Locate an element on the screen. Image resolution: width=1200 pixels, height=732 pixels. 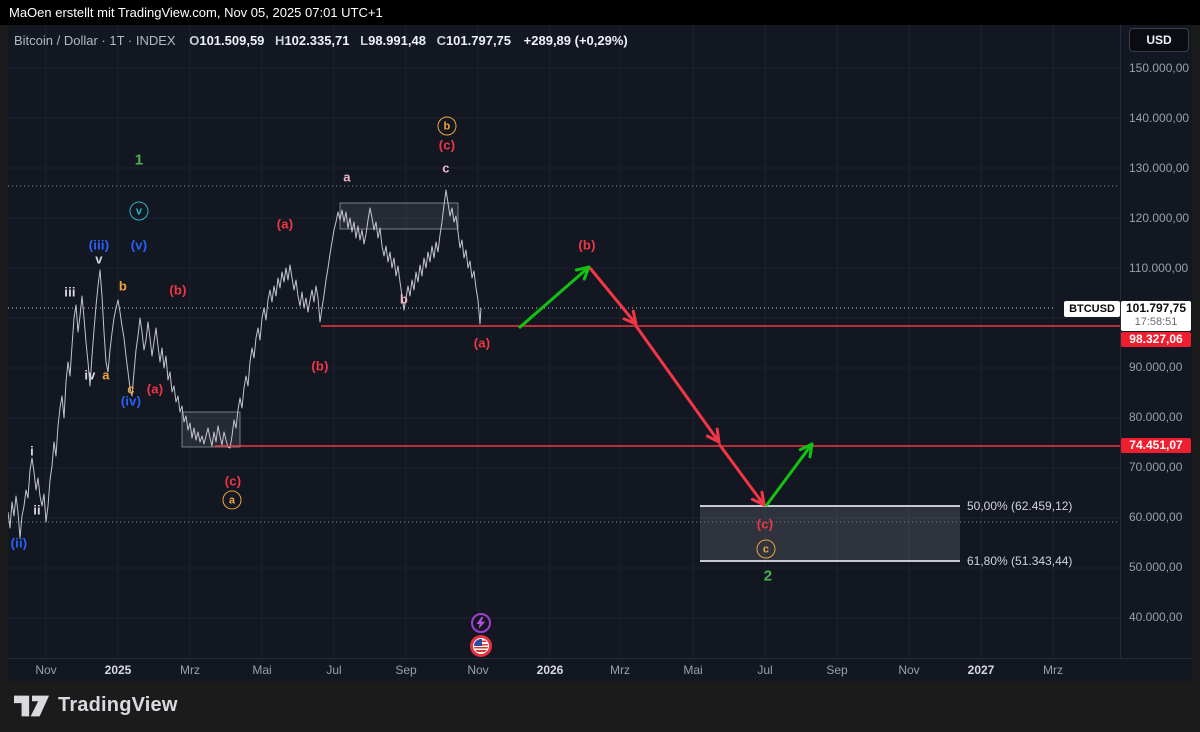
price-axis-tick: 140.000,00 is located at coordinates (1159, 118).